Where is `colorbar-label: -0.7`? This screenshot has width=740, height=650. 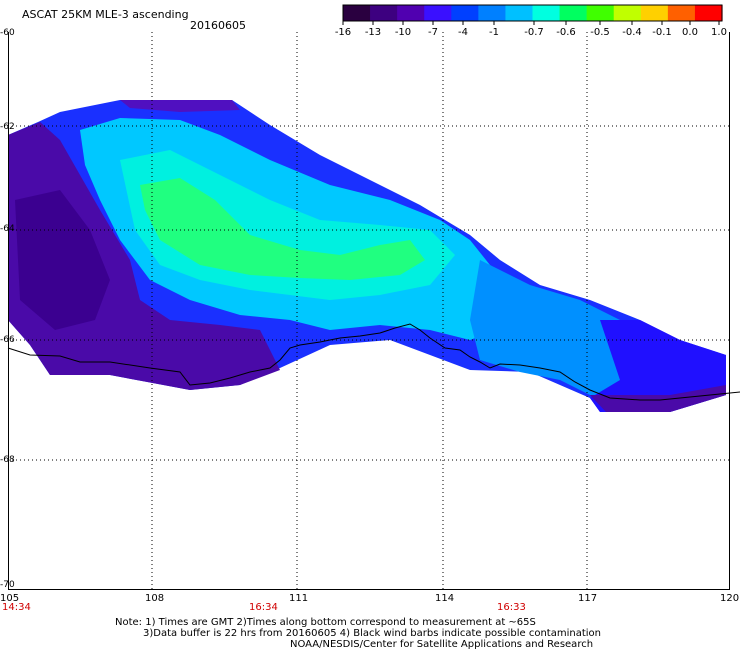 colorbar-label: -0.7 is located at coordinates (534, 32).